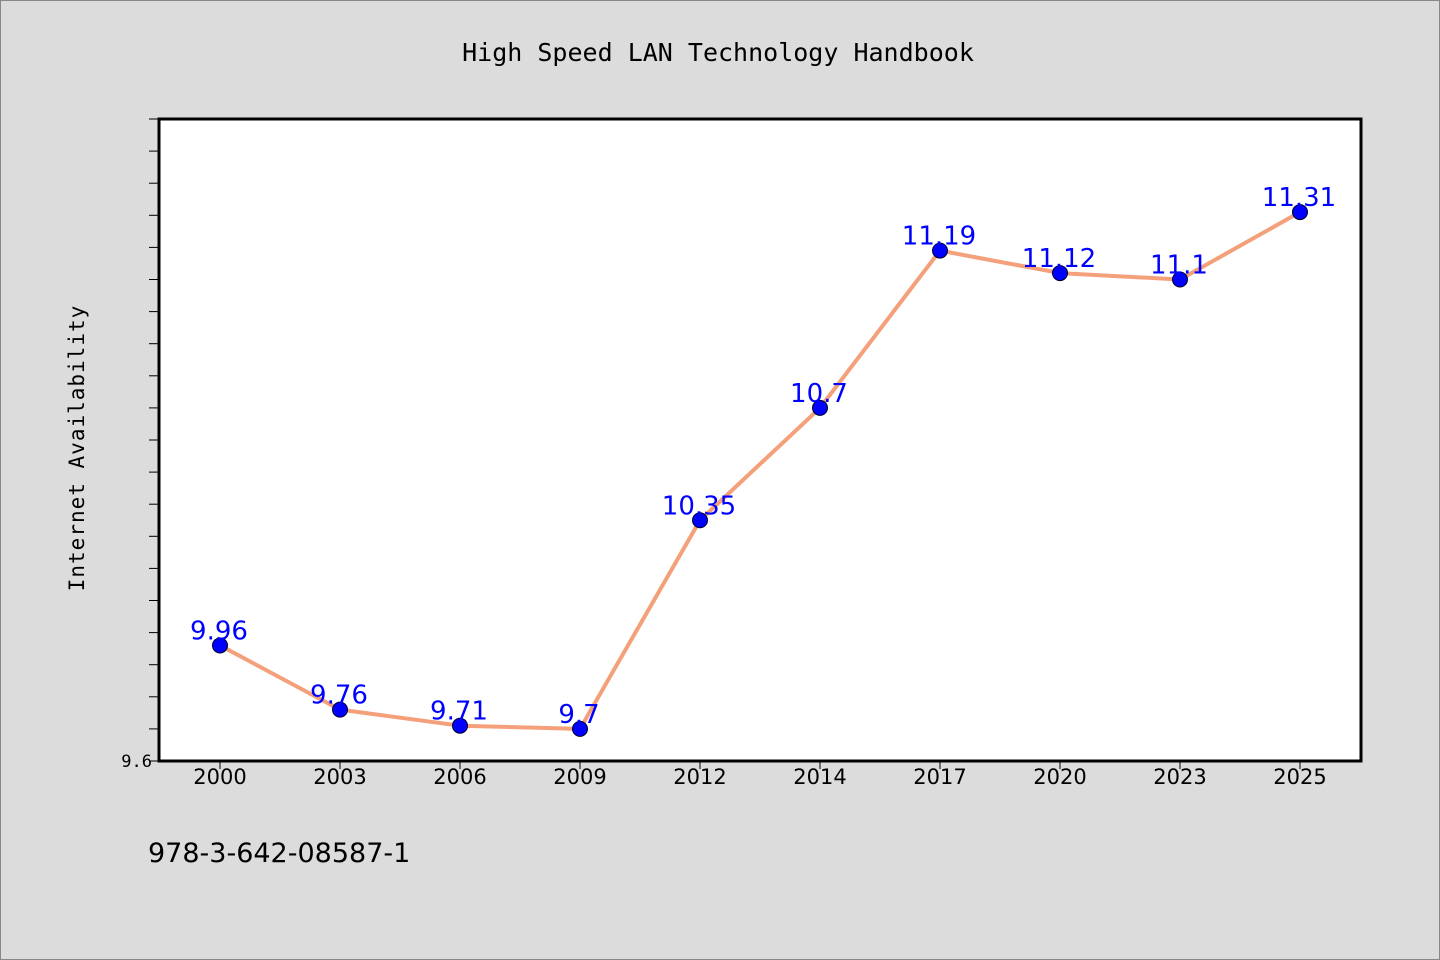 This screenshot has width=1440, height=960. Describe the element at coordinates (939, 237) in the screenshot. I see `data-label: 11.19` at that location.